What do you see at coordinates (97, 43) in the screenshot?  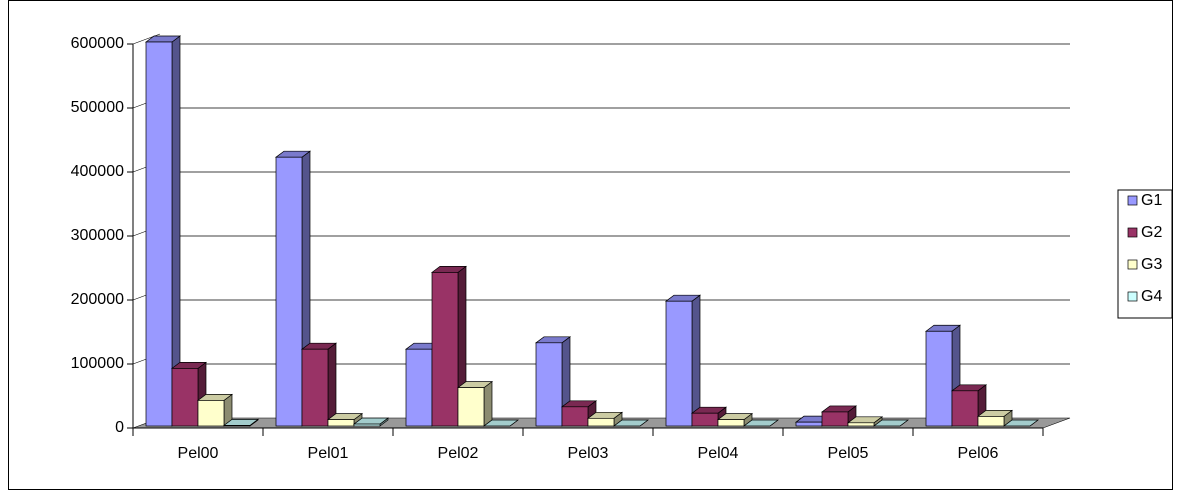 I see `y-tick-label: 600000` at bounding box center [97, 43].